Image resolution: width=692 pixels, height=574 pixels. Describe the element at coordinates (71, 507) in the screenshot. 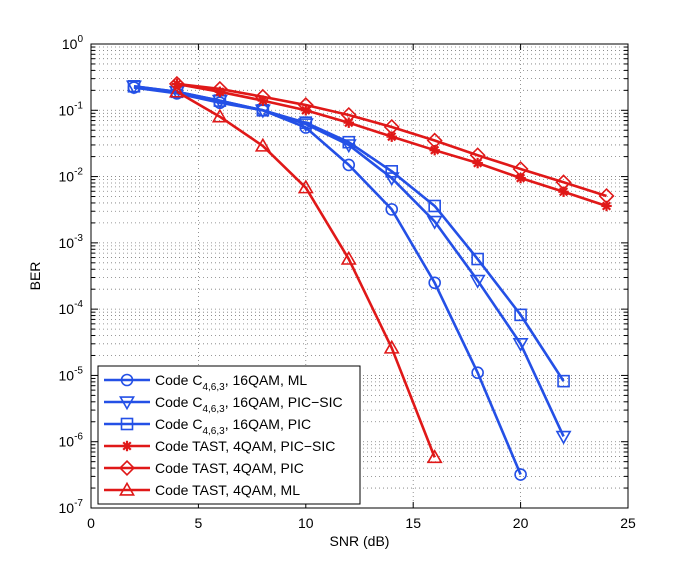

I see `y-tick-label: 10⁻⁷` at that location.